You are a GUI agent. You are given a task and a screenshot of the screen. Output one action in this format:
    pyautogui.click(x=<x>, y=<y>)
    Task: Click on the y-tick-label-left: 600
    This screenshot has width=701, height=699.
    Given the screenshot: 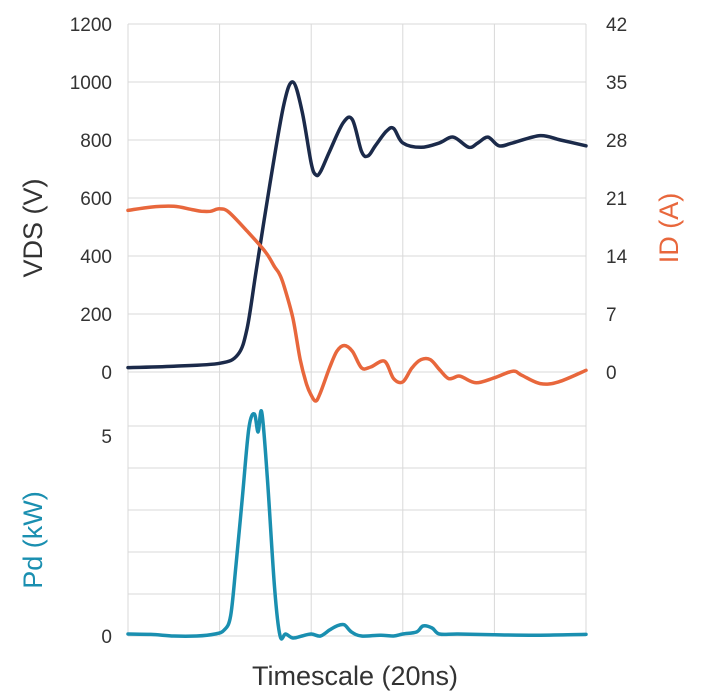 What is the action you would take?
    pyautogui.click(x=96, y=199)
    